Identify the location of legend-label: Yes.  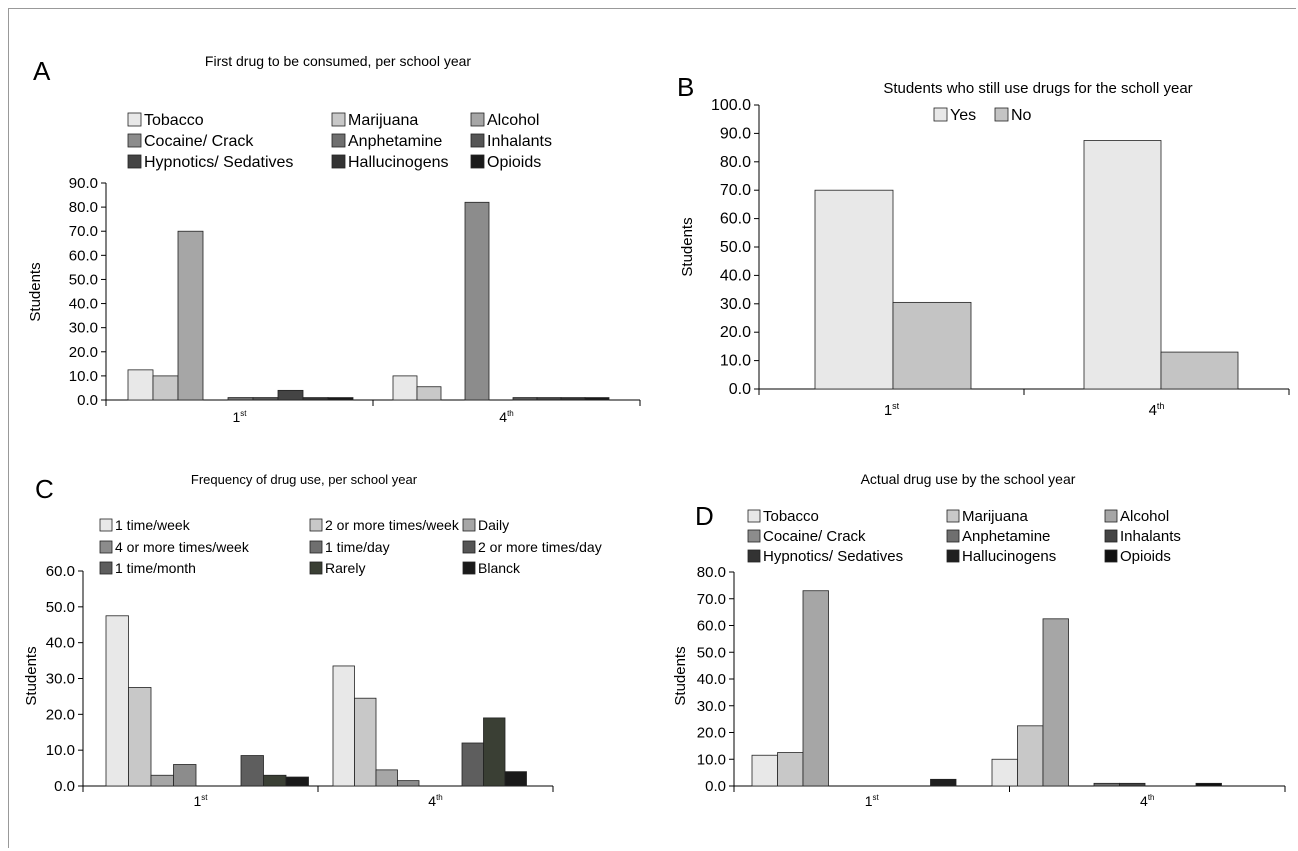
(963, 115).